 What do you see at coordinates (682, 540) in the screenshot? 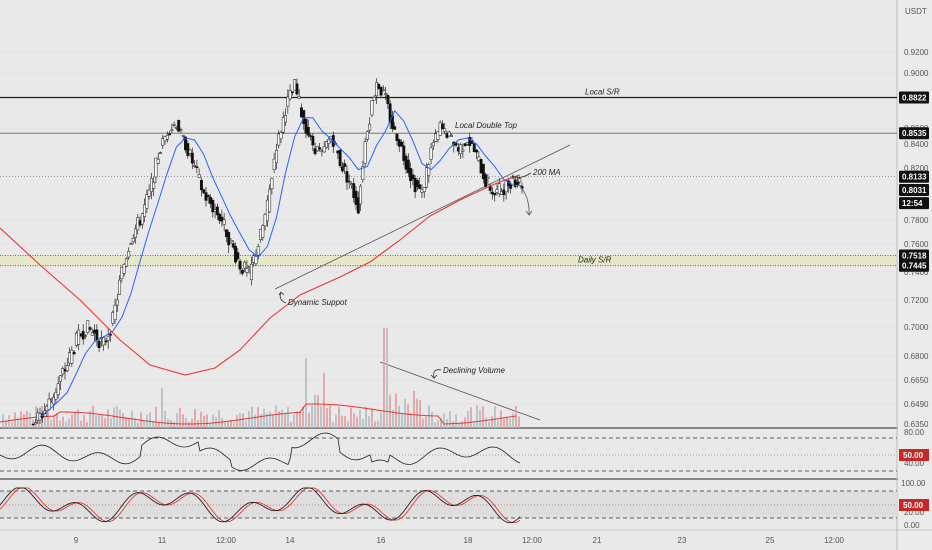
I see `time-tick-label: 23` at bounding box center [682, 540].